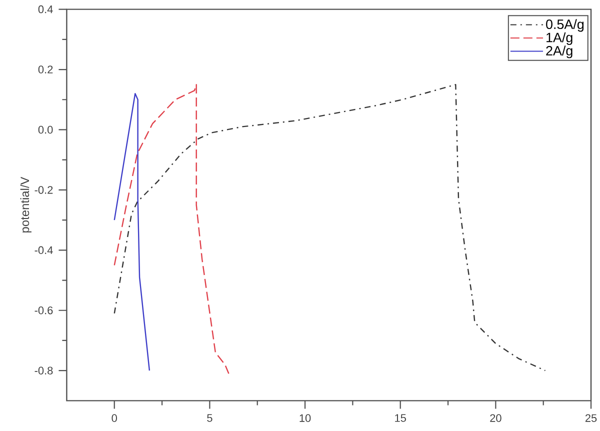 The height and width of the screenshot is (431, 600). I want to click on legend-label: 0.5A/g, so click(565, 25).